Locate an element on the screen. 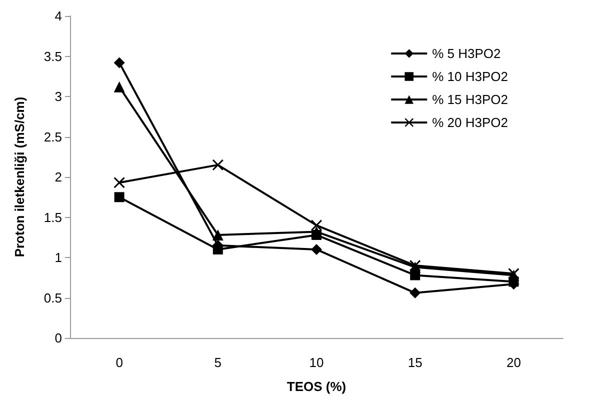 The height and width of the screenshot is (412, 593). y-tick-label: 4 is located at coordinates (58, 16).